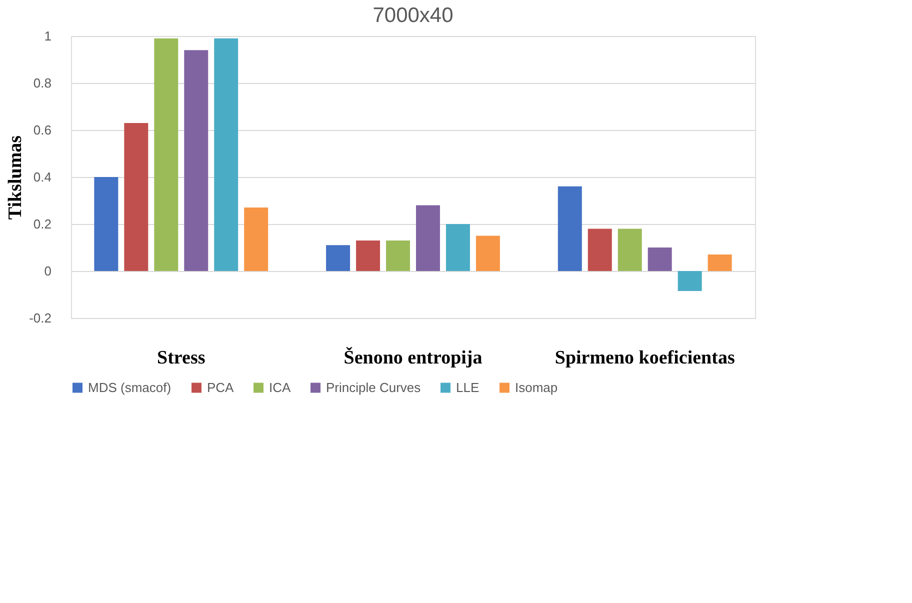 The height and width of the screenshot is (603, 912). Describe the element at coordinates (220, 387) in the screenshot. I see `legend-label: PCA` at that location.